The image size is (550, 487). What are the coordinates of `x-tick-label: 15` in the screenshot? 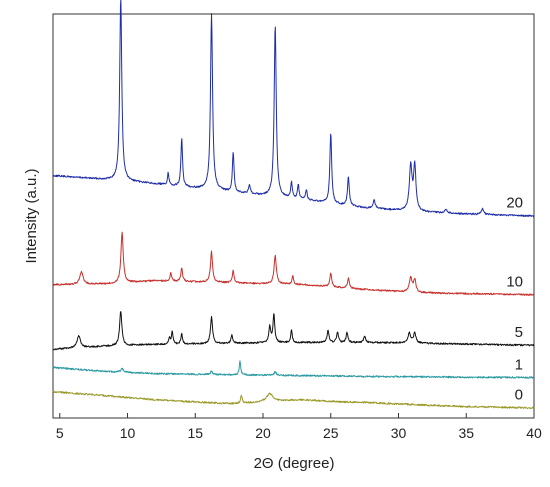 It's located at (195, 433).